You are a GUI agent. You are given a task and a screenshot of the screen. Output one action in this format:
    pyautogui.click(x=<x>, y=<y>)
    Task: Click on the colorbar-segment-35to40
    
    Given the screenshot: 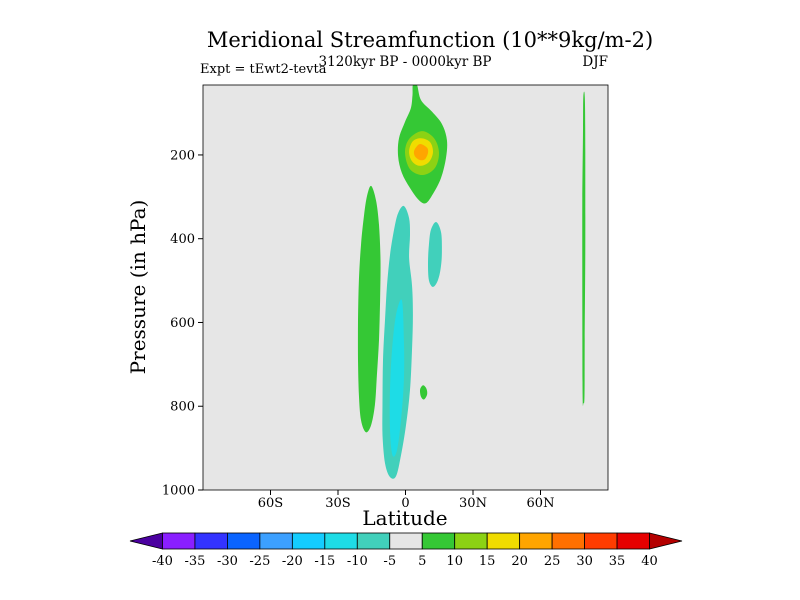 What is the action you would take?
    pyautogui.click(x=633, y=541)
    